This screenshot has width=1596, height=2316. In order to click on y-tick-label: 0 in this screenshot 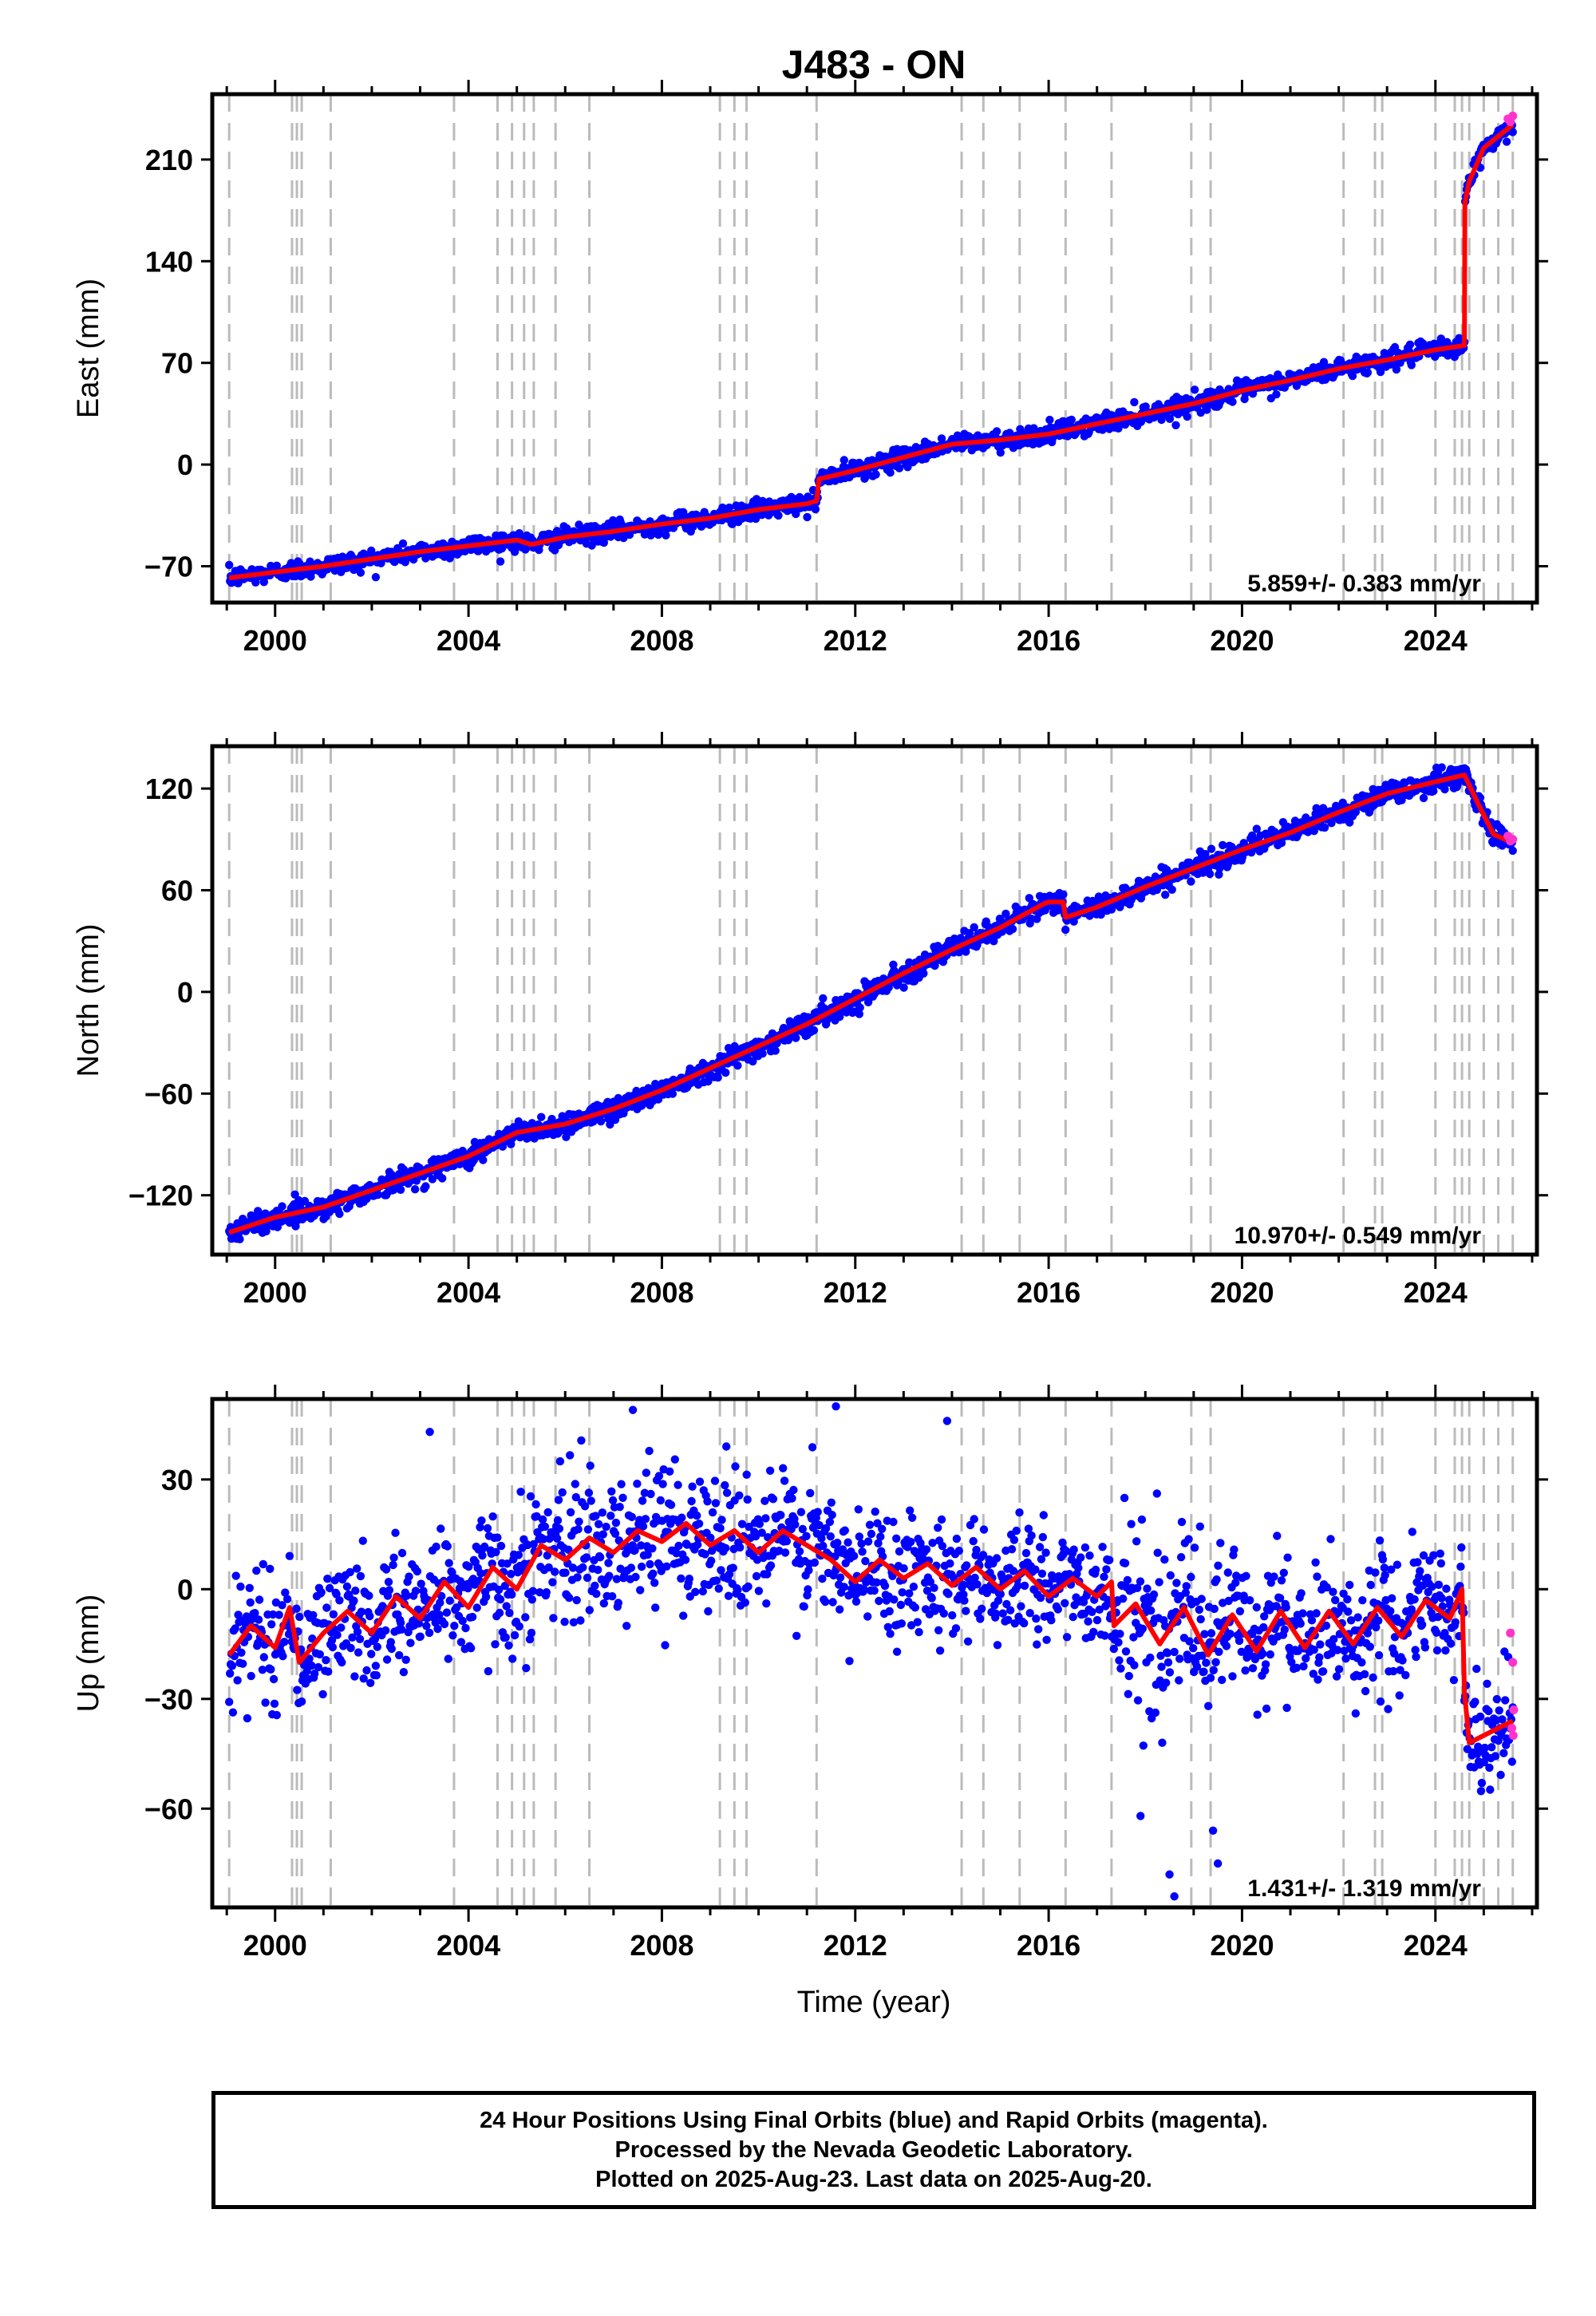, I will do `click(185, 992)`.